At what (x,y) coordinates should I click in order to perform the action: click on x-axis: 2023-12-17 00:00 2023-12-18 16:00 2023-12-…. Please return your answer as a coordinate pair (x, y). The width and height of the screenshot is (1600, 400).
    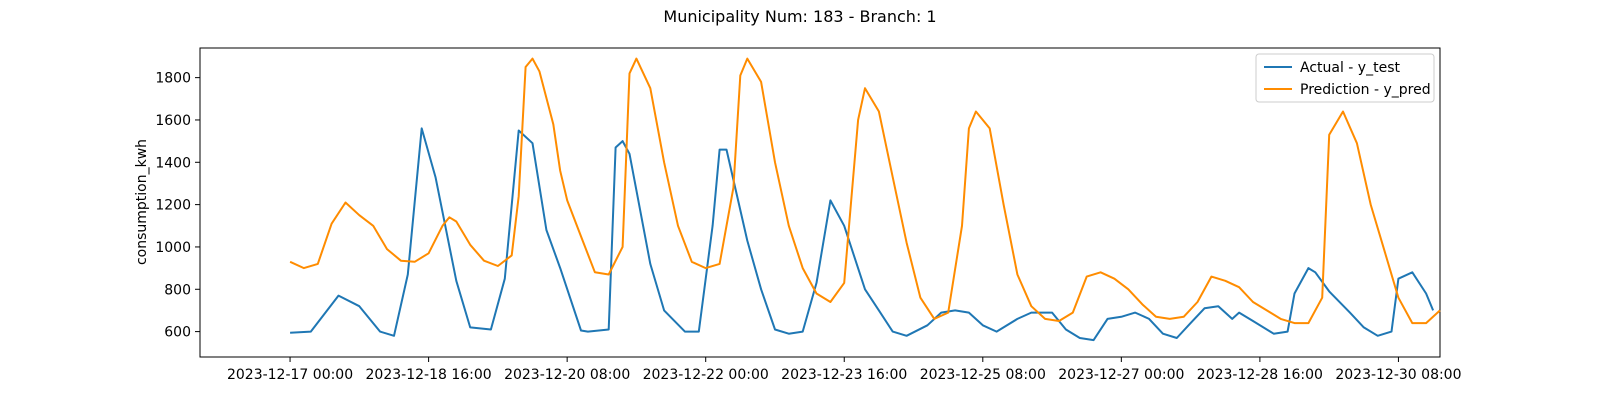
    Looking at the image, I should click on (844, 370).